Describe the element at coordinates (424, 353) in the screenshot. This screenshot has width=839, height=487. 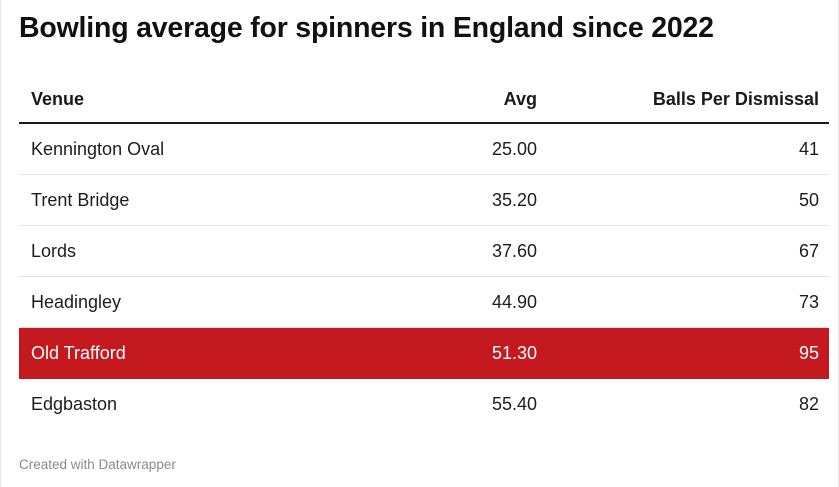
I see `table-row: Old Trafford 51.30 95` at that location.